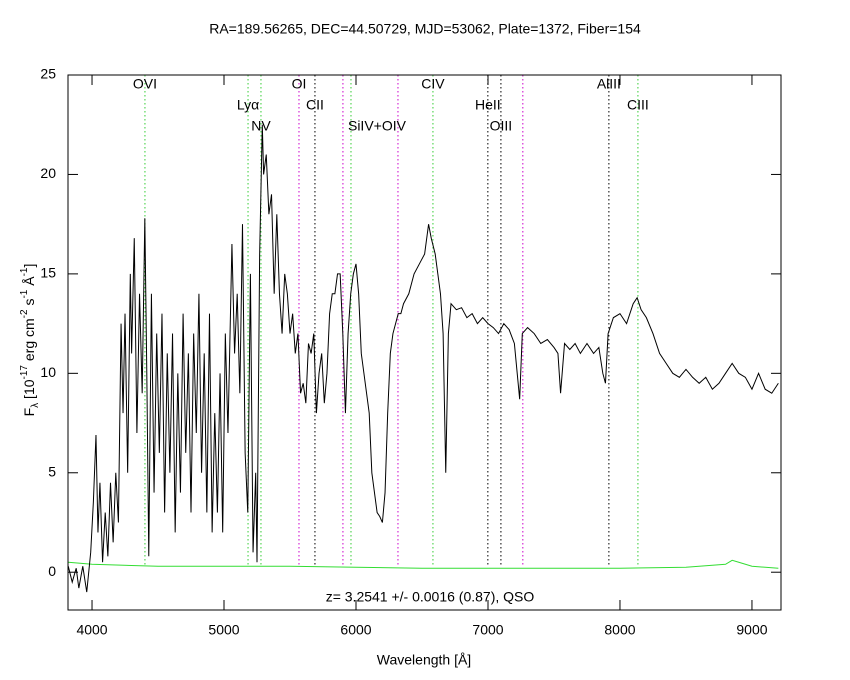 This screenshot has height=680, width=850. What do you see at coordinates (248, 105) in the screenshot?
I see `line-label: Lyα` at bounding box center [248, 105].